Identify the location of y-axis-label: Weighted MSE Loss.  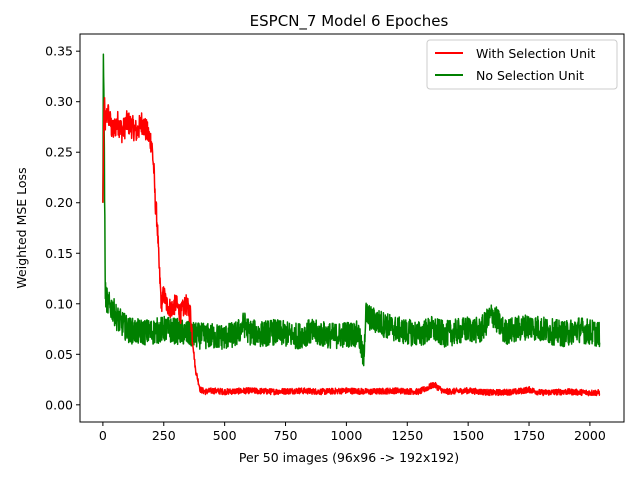
(21, 227).